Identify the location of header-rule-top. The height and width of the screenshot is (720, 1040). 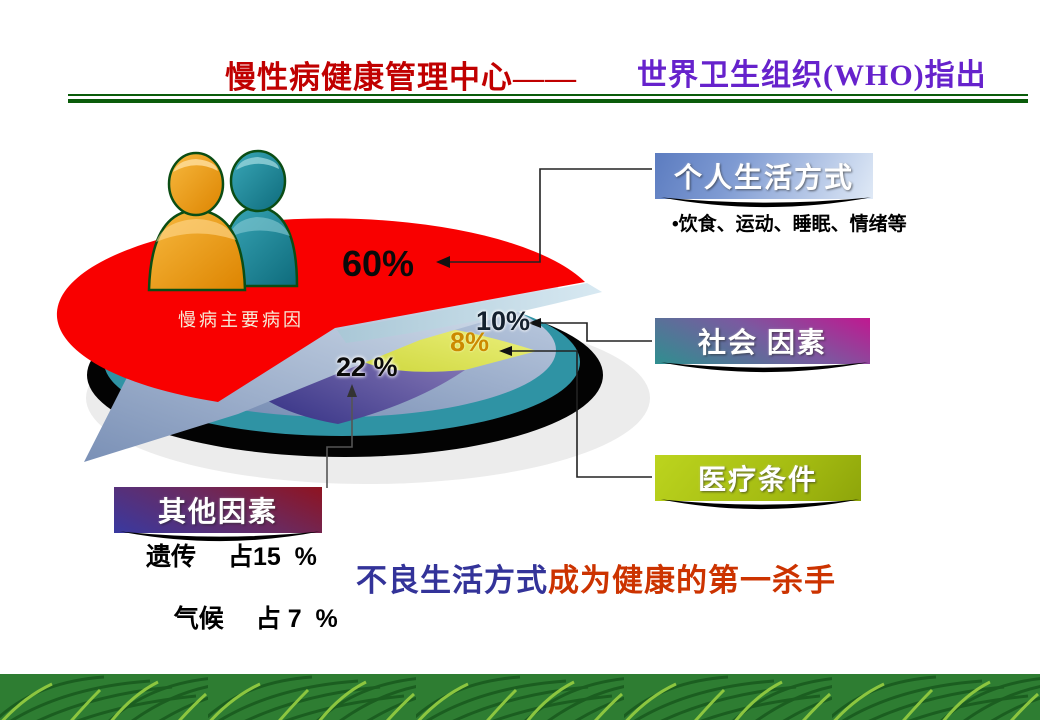
(548, 95).